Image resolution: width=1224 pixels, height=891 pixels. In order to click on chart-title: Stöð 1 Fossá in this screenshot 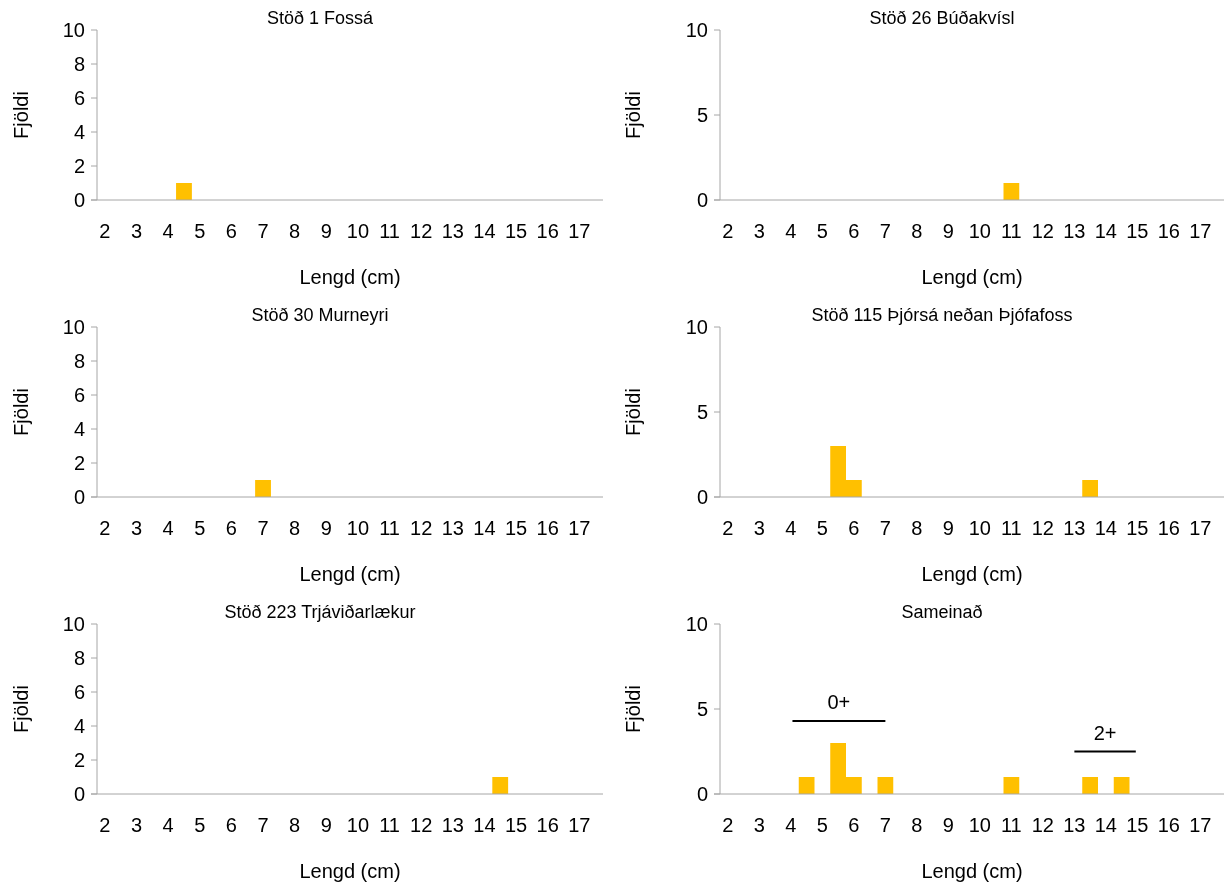, I will do `click(320, 18)`.